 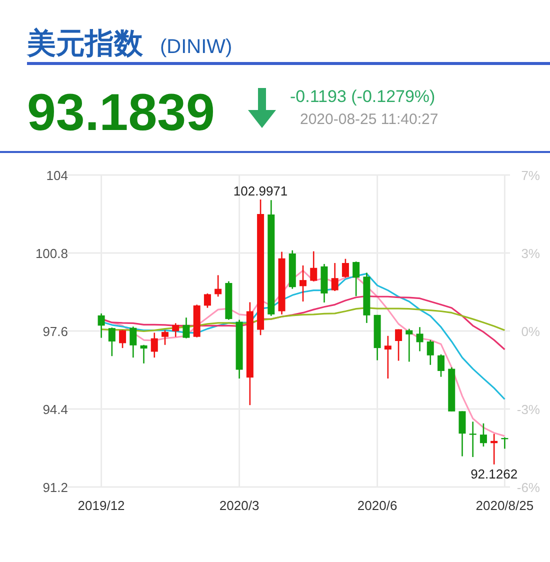 I want to click on annotation: 92.1262, so click(x=494, y=474).